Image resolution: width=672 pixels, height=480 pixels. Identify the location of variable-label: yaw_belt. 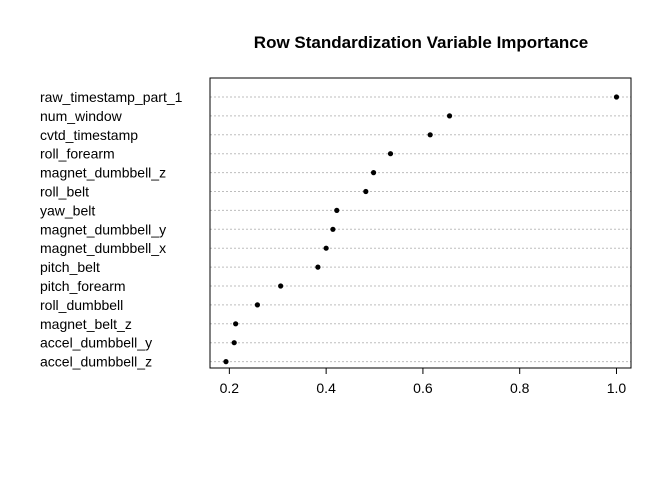
(67, 210).